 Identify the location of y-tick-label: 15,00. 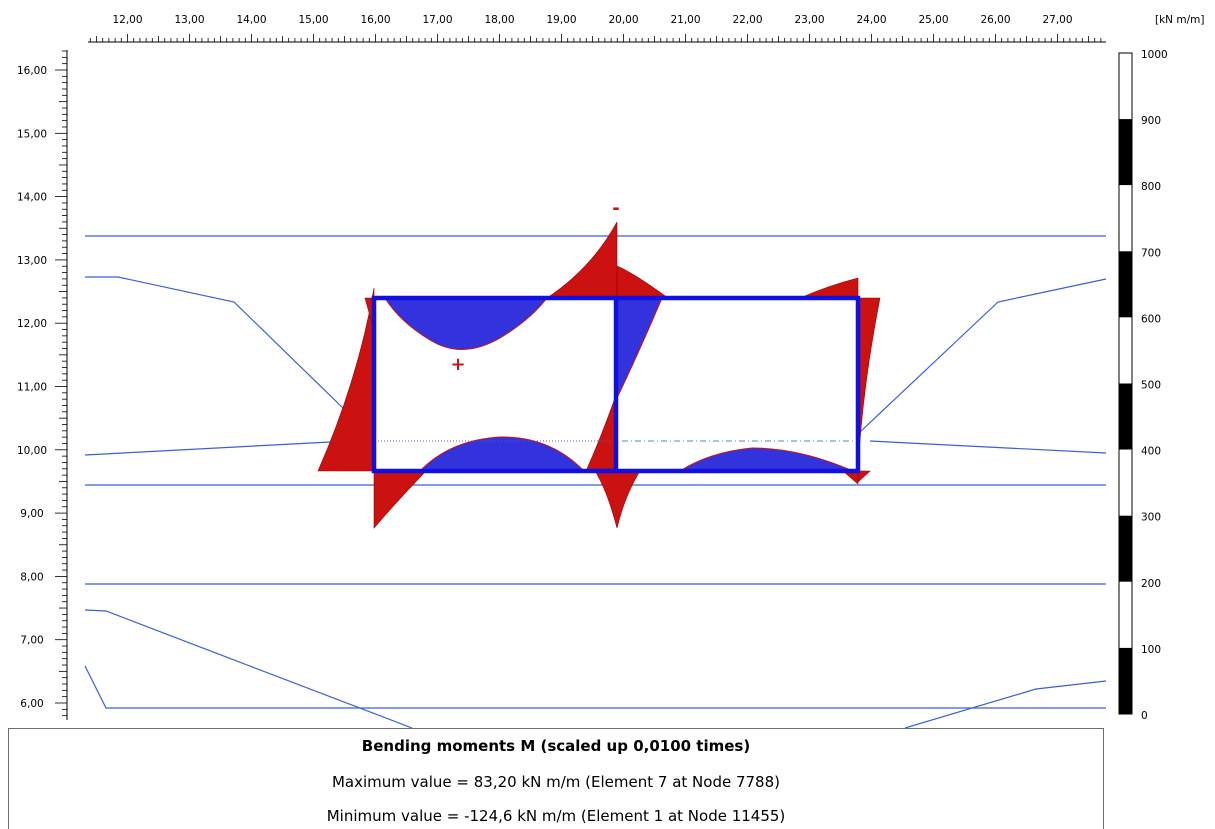
(32, 134).